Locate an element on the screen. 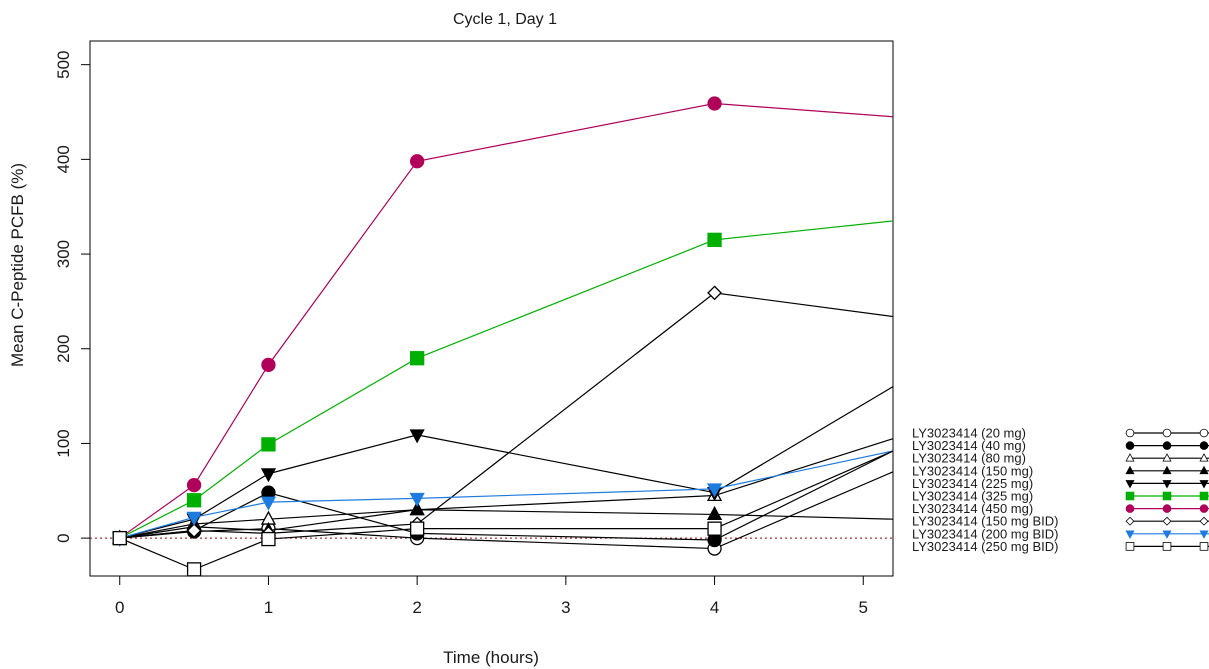  legend-item: LY3023414 (225 mg) is located at coordinates (1060, 483).